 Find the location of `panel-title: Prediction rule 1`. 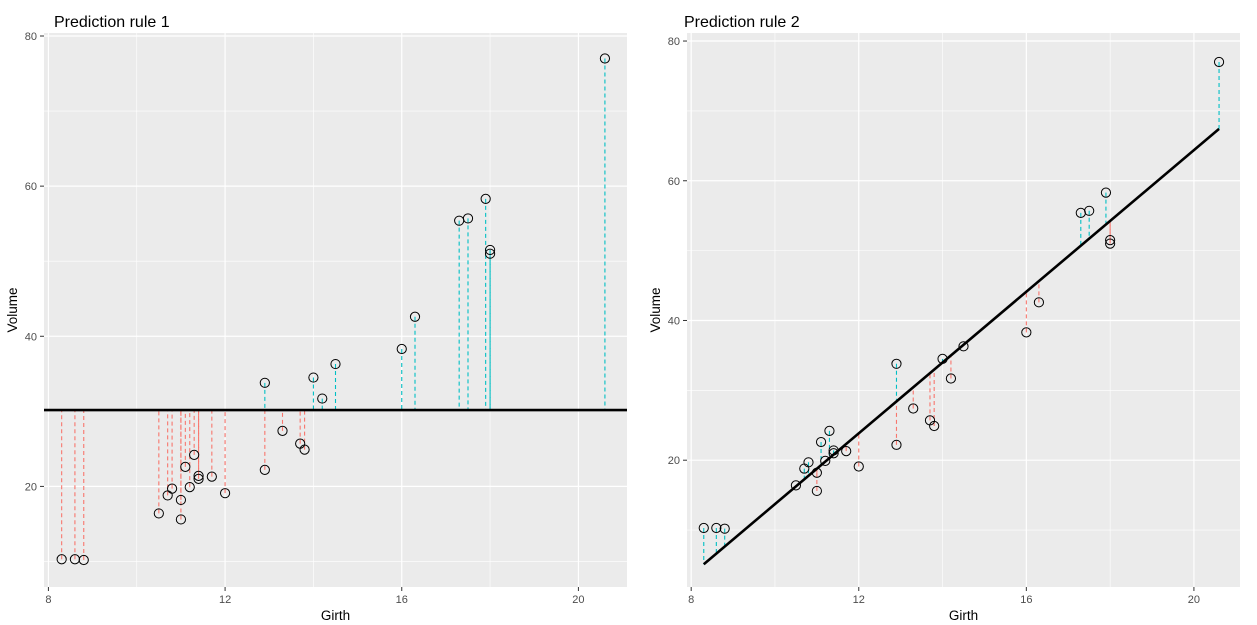

panel-title: Prediction rule 1 is located at coordinates (112, 22).